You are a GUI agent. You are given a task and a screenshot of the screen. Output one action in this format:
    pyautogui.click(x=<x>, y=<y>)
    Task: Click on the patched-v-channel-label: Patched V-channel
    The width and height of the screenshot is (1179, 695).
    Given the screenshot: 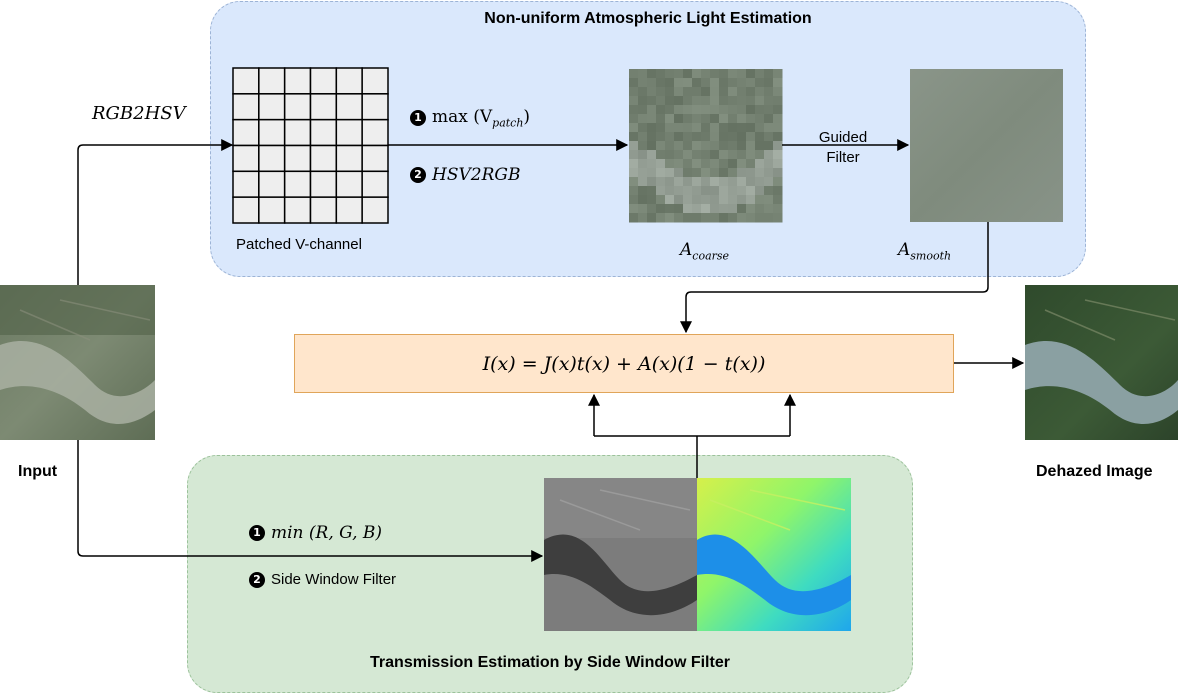 What is the action you would take?
    pyautogui.click(x=299, y=244)
    